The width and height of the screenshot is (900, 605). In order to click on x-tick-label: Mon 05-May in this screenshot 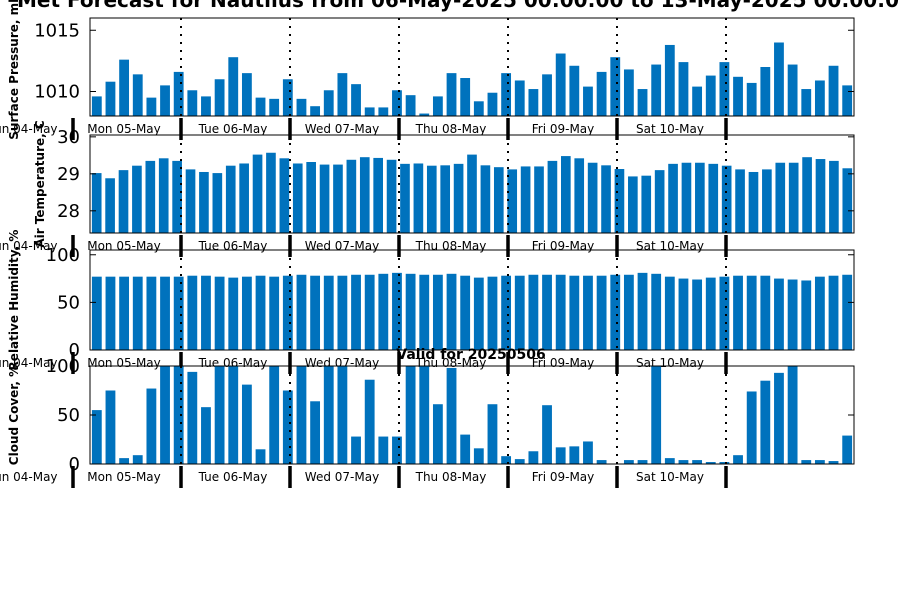, I will do `click(124, 477)`.